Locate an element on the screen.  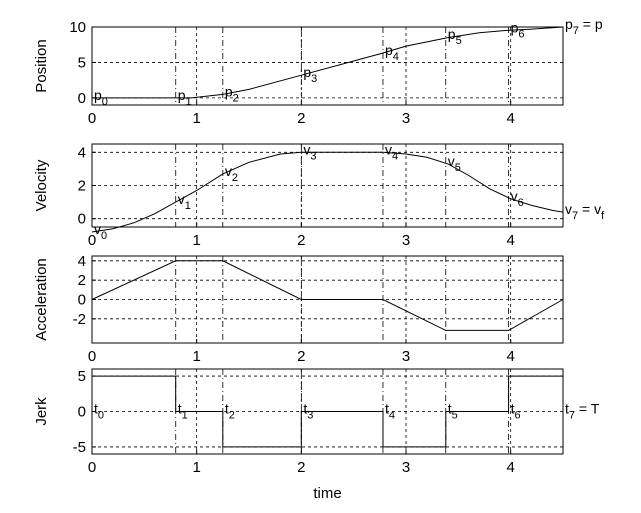
annotation-v0: v0 is located at coordinates (100, 231).